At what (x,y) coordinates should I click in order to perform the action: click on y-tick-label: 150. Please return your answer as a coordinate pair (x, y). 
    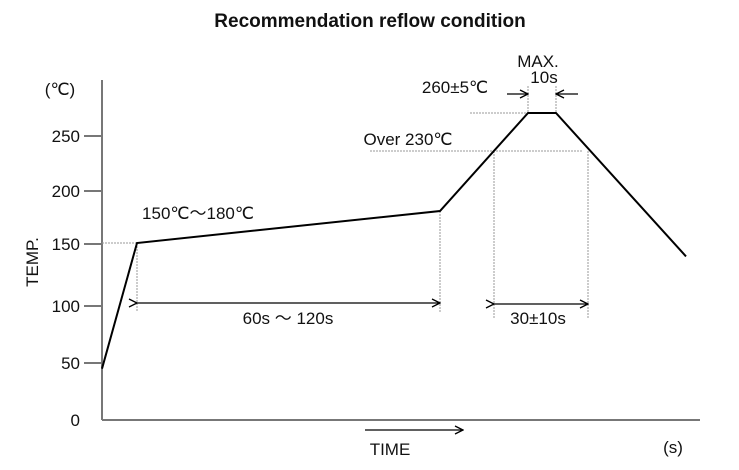
    Looking at the image, I should click on (66, 244).